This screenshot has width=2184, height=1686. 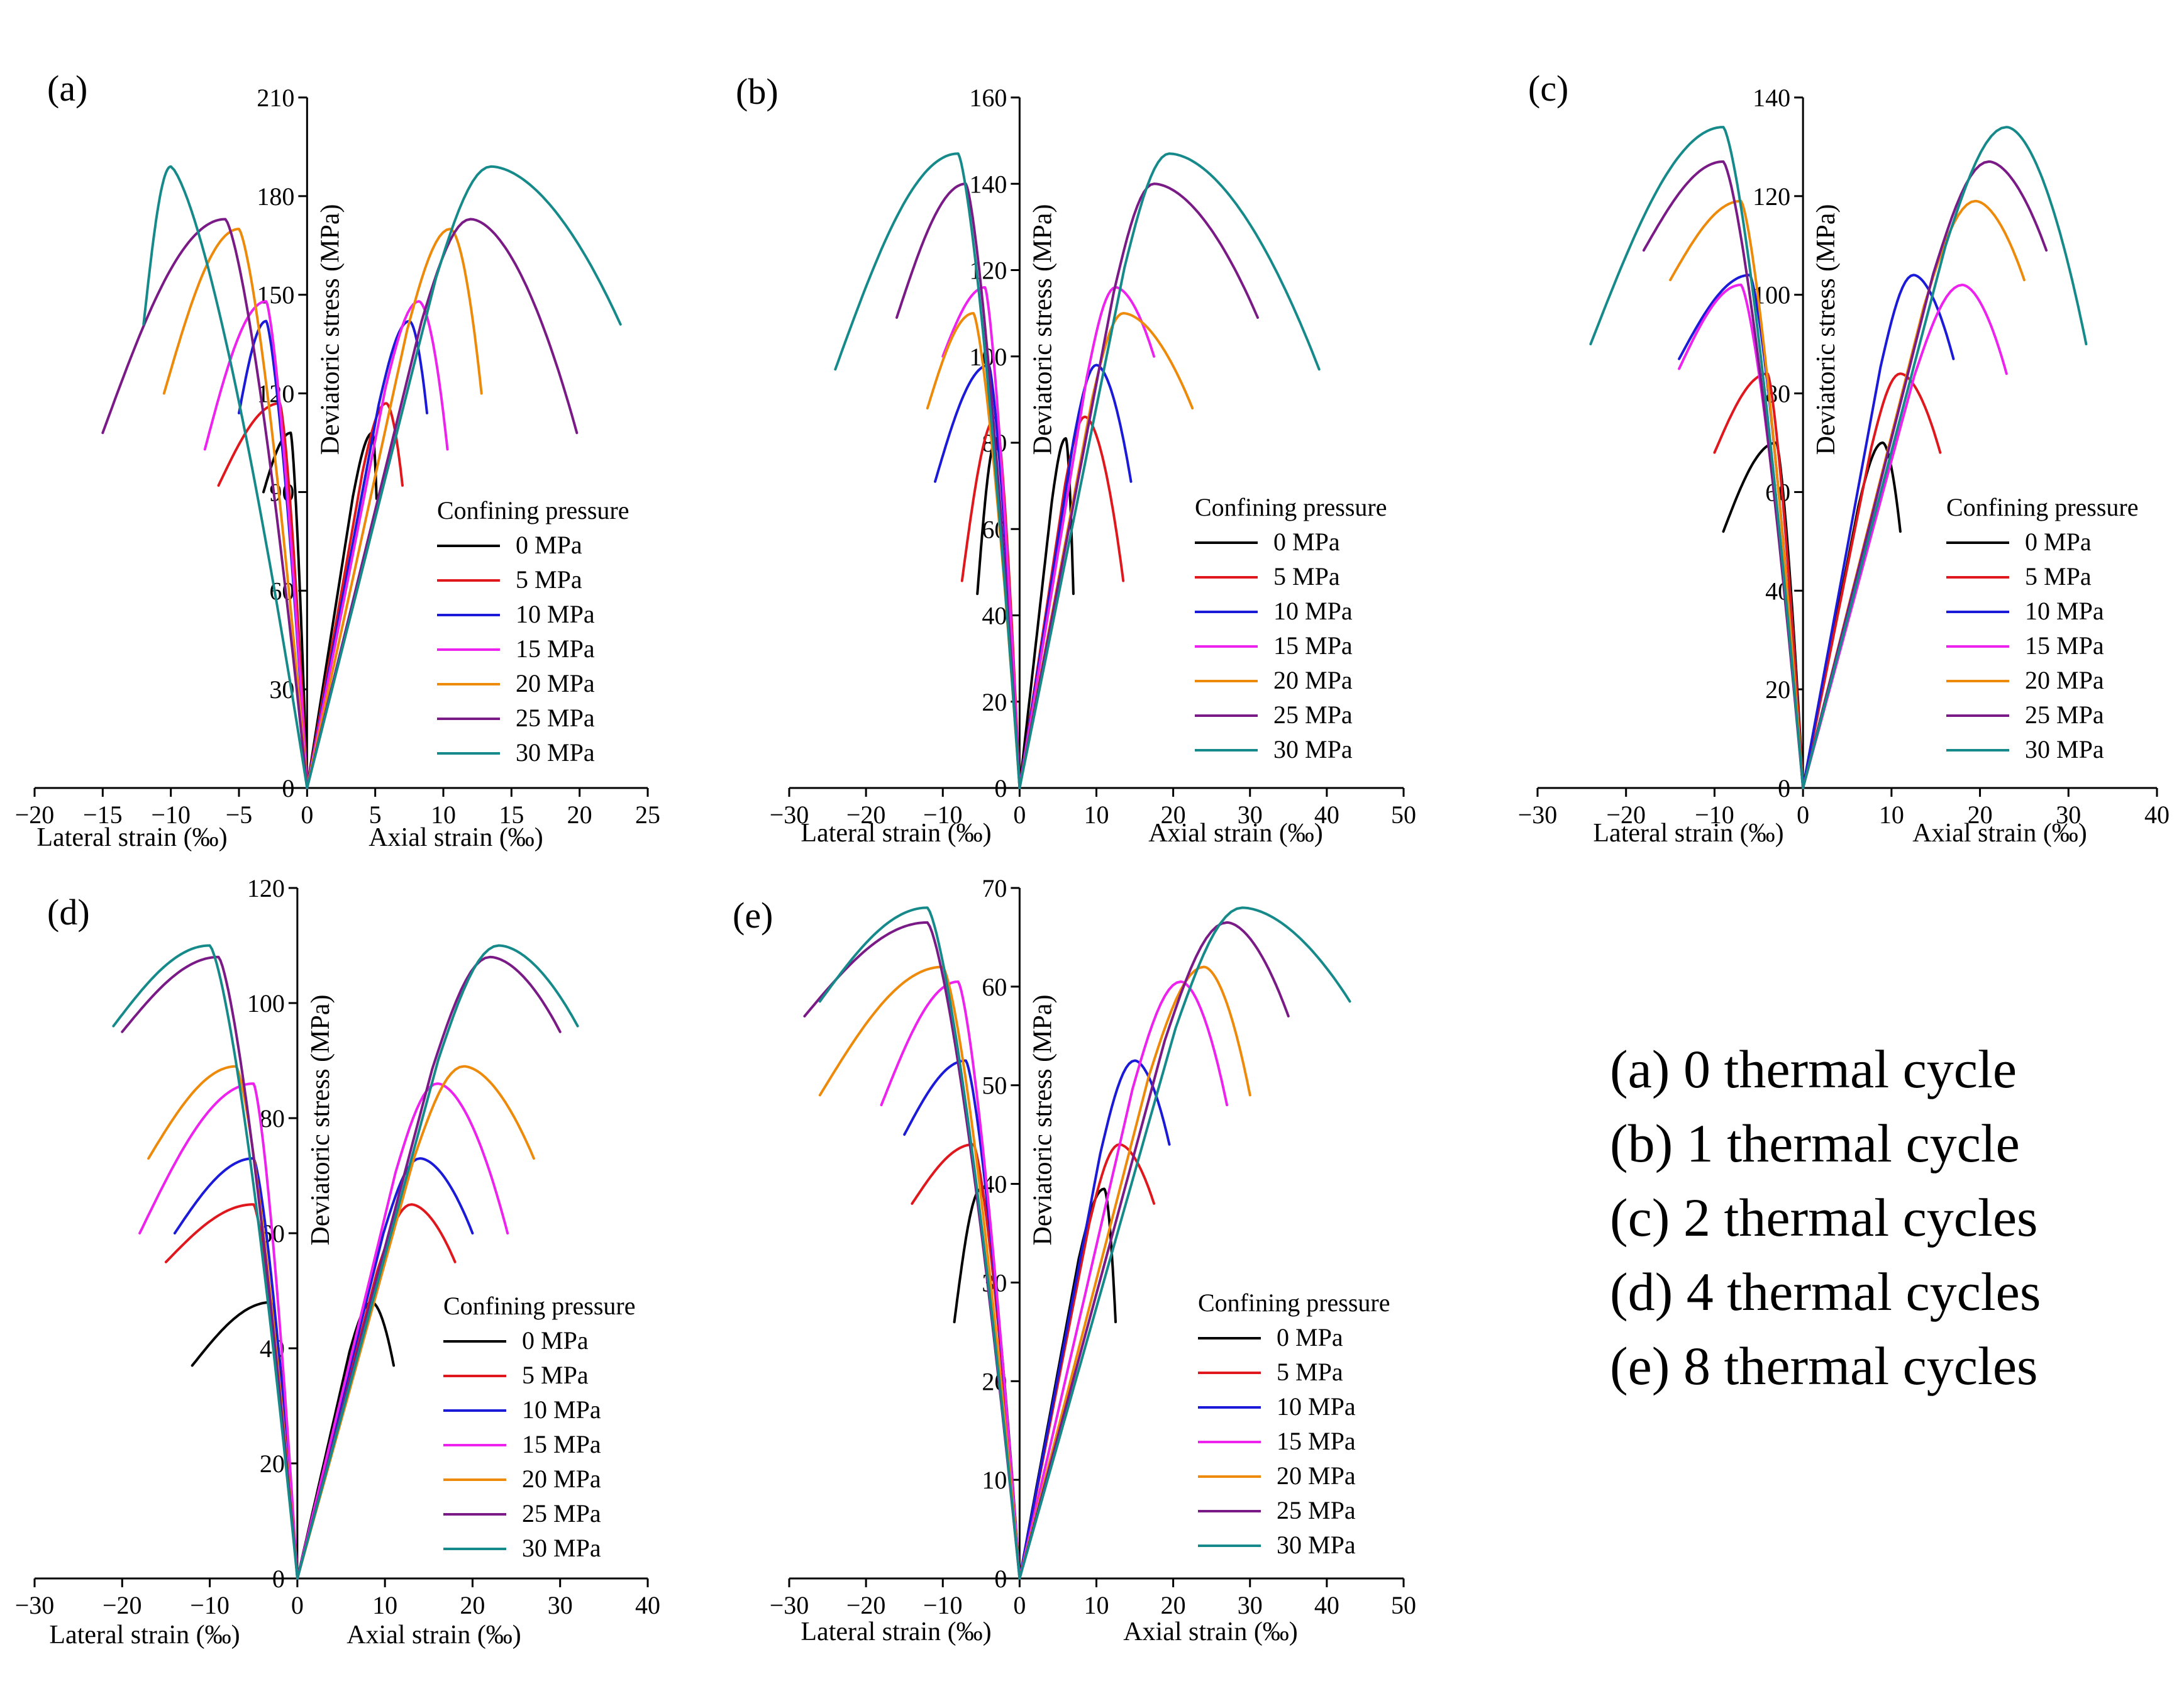 What do you see at coordinates (994, 616) in the screenshot?
I see `y-tick-label: 40` at bounding box center [994, 616].